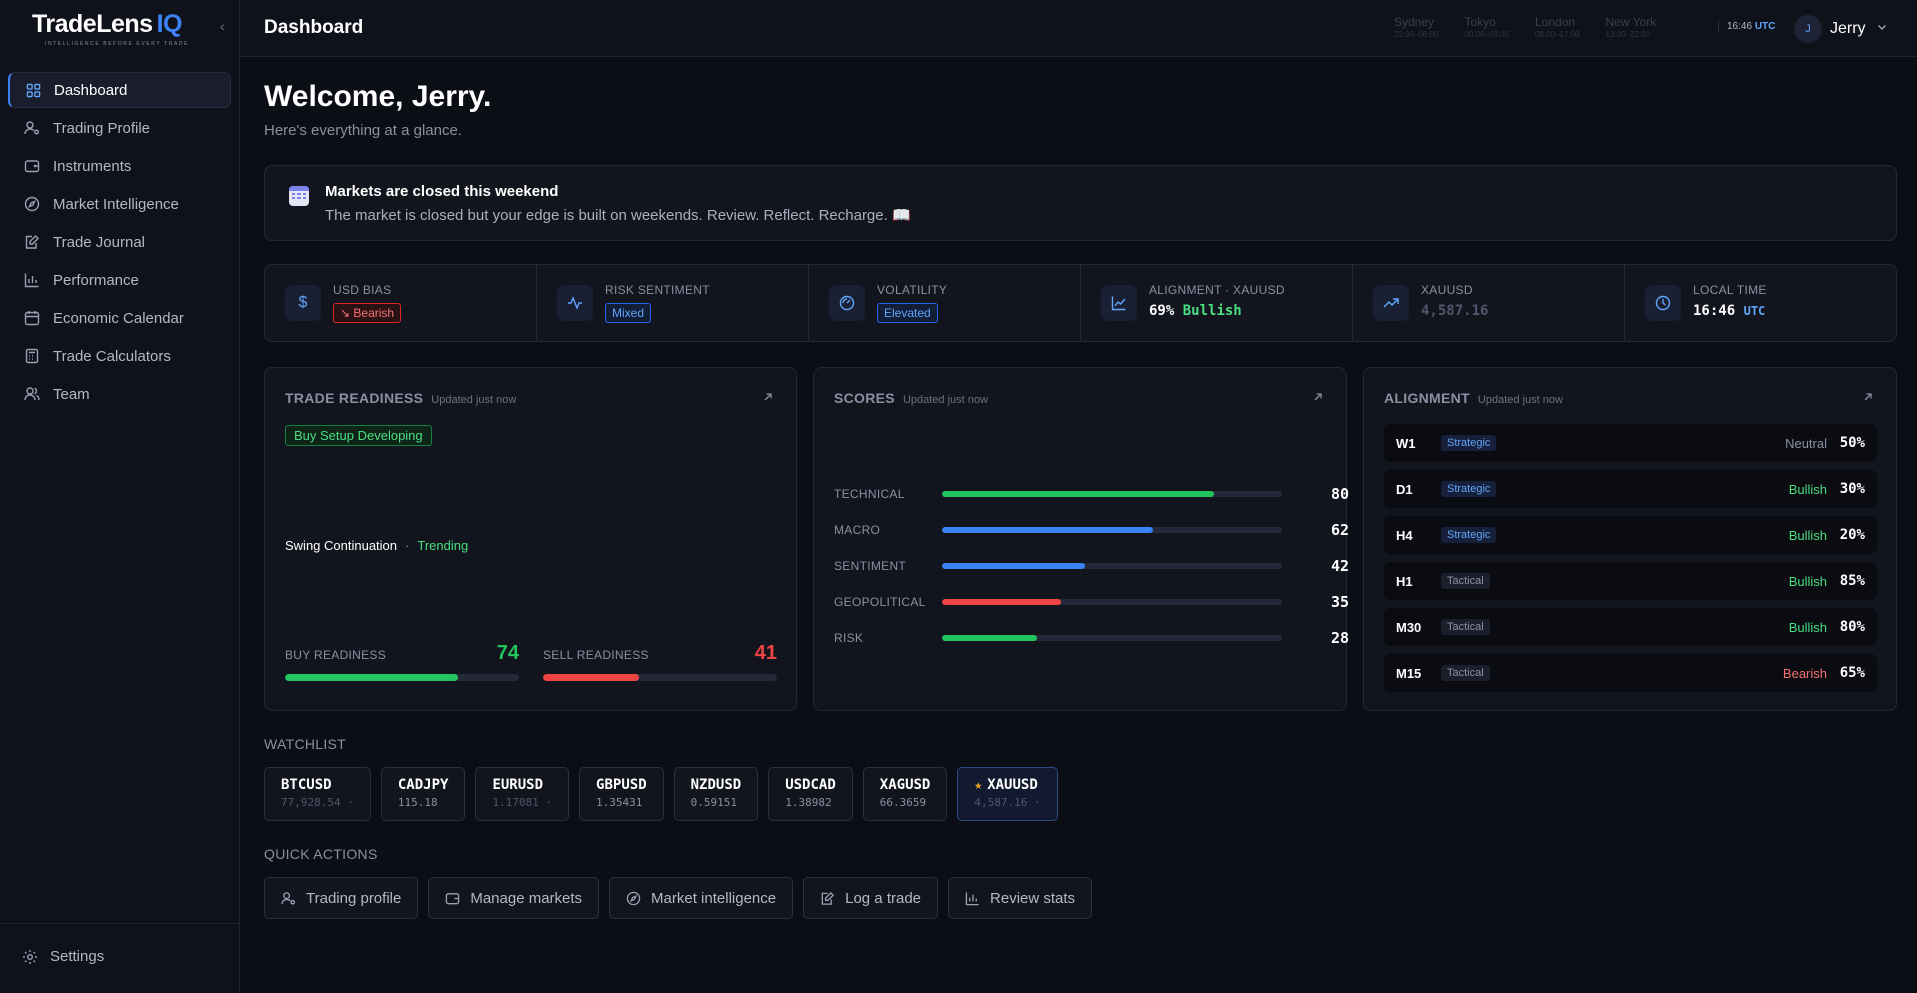  What do you see at coordinates (621, 785) in the screenshot?
I see `watchlist-symbol-text: GBPUSD` at bounding box center [621, 785].